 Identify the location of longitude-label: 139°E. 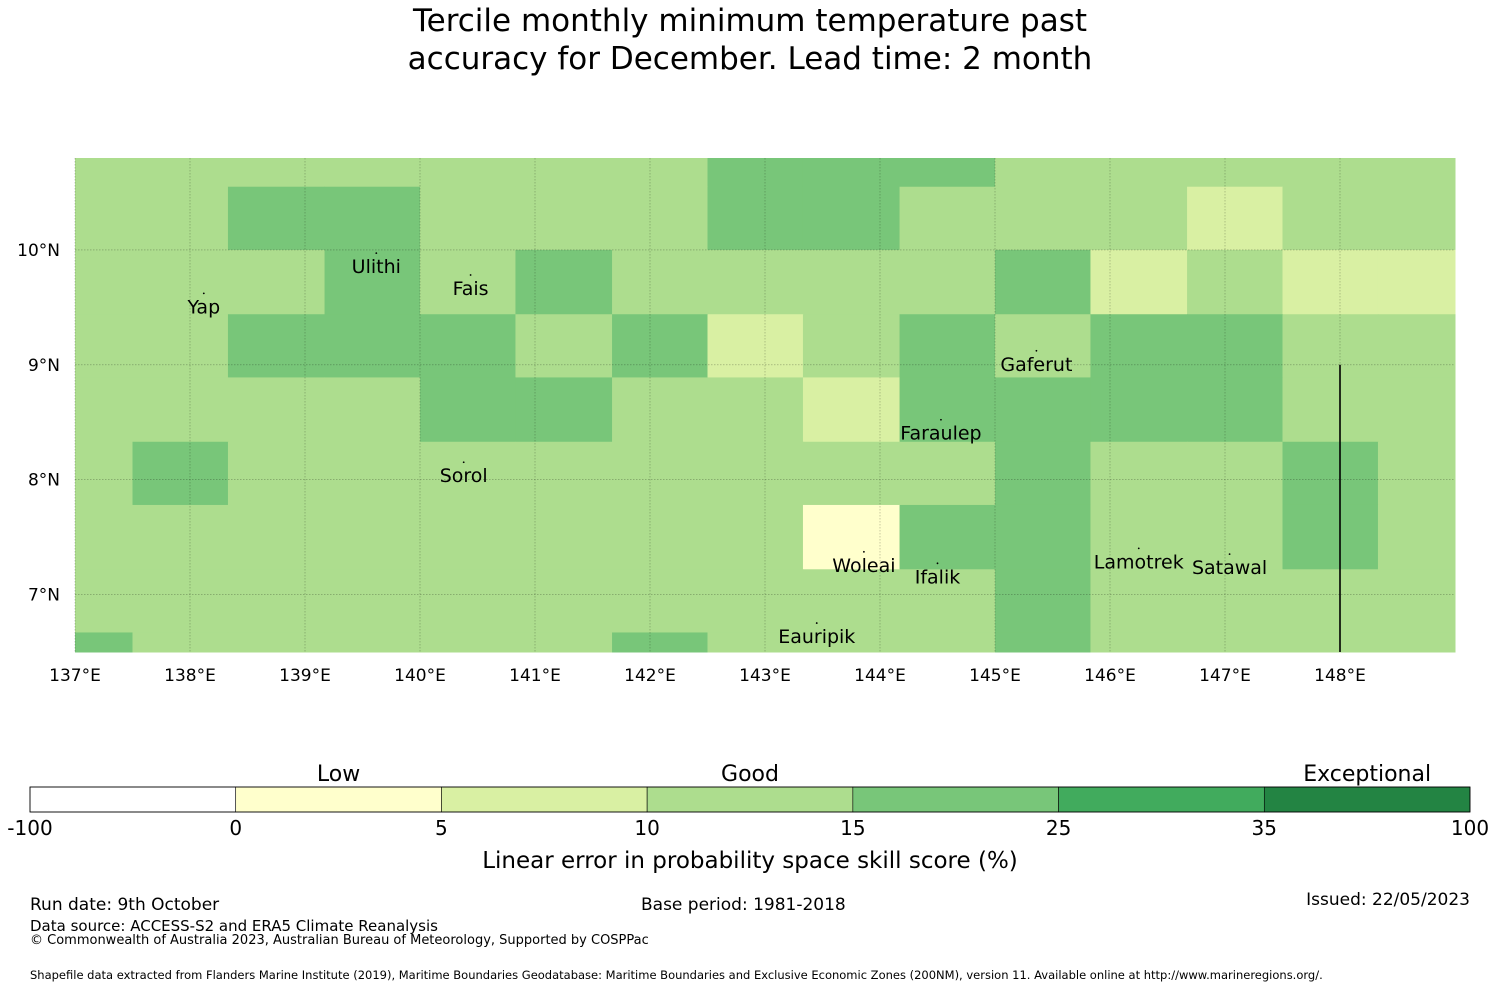
(305, 676).